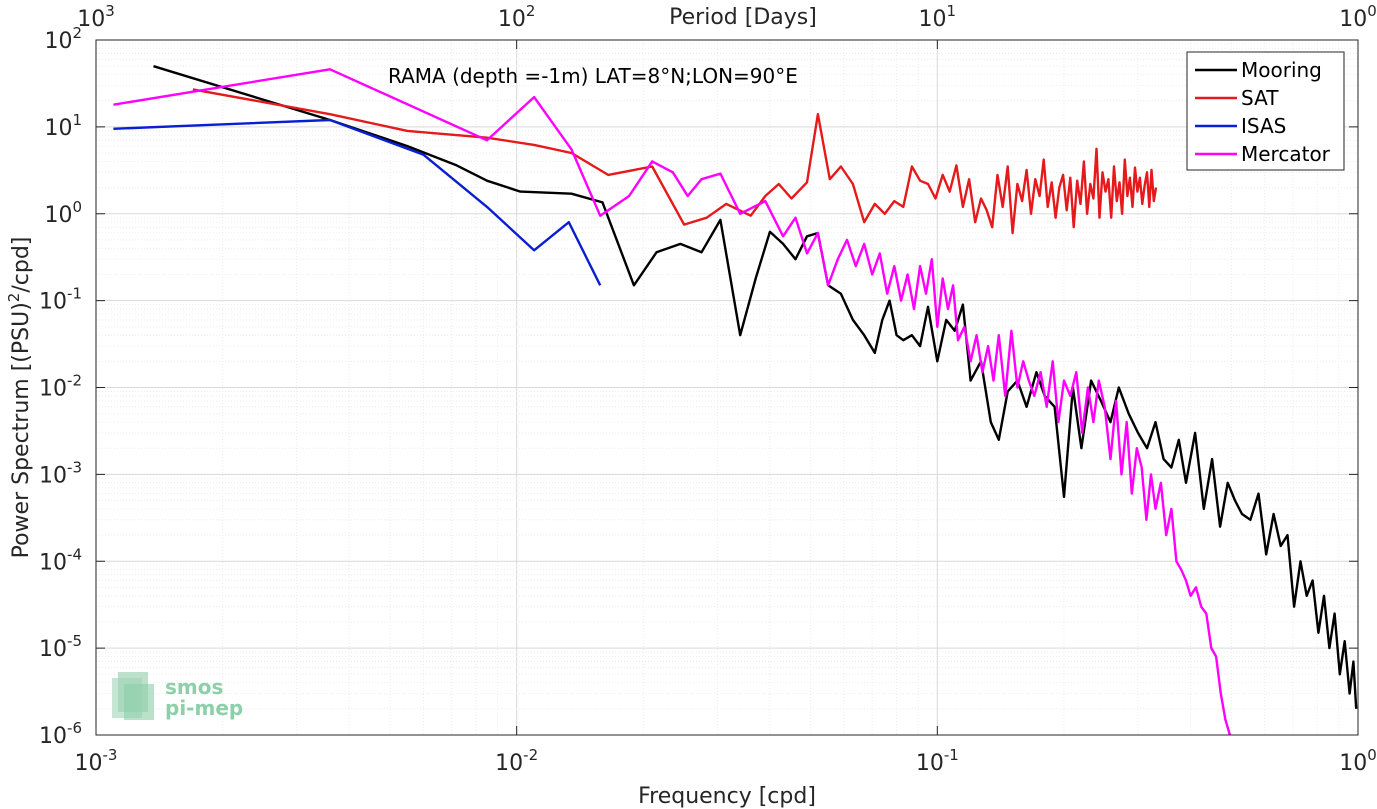  I want to click on y-tick-label: 10⁻¹, so click(60, 300).